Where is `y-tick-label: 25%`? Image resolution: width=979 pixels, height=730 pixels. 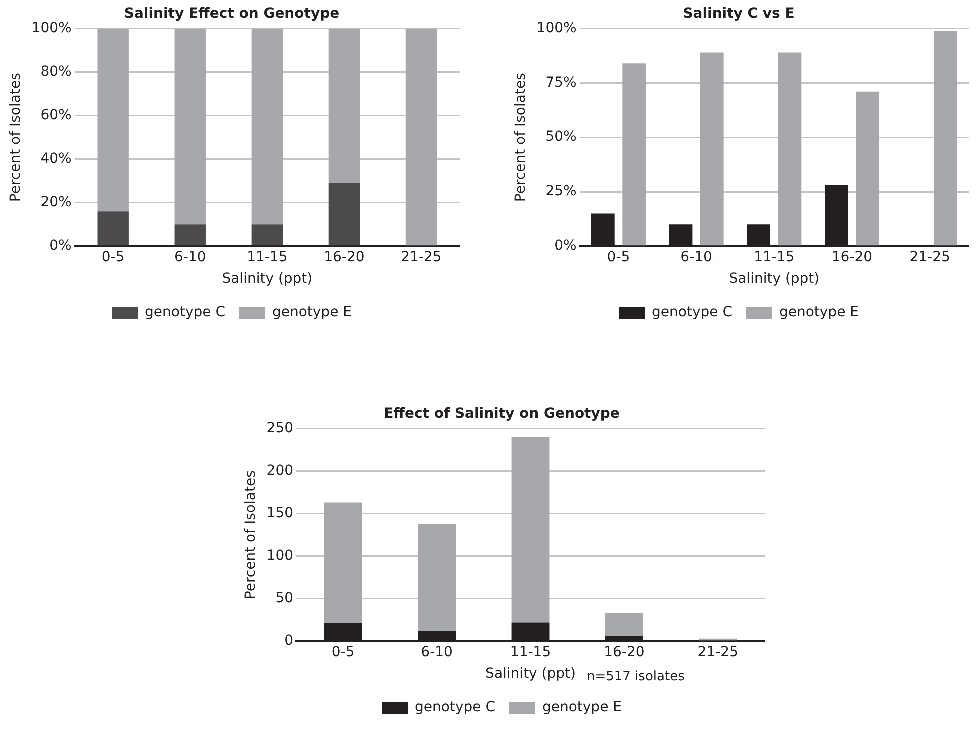
y-tick-label: 25% is located at coordinates (561, 192).